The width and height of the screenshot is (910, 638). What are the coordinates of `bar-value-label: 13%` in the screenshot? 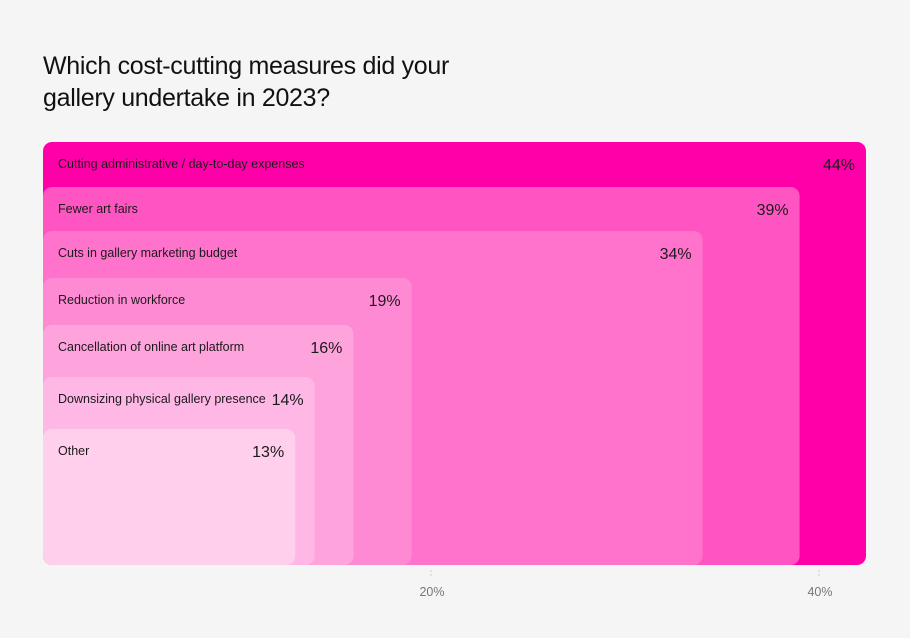 It's located at (268, 452).